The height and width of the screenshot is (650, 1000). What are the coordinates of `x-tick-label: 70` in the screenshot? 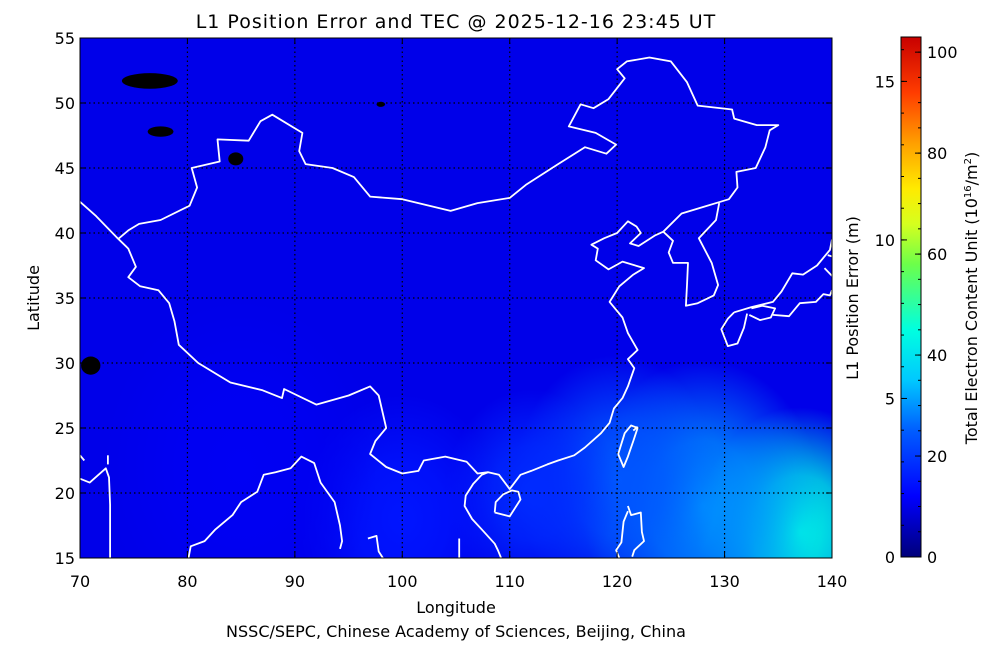 It's located at (80, 581).